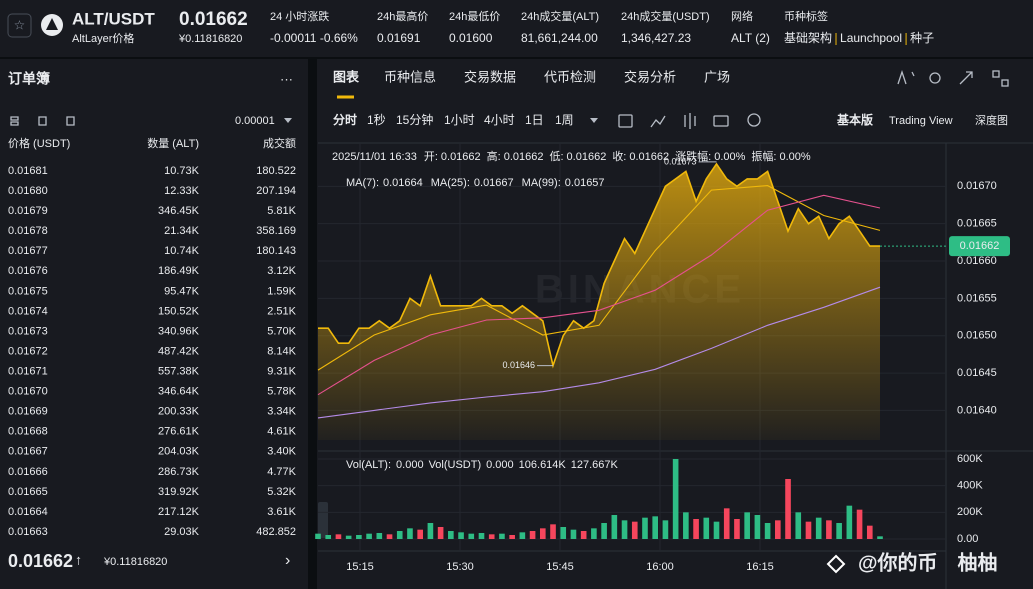  Describe the element at coordinates (281, 452) in the screenshot. I see `ask-total: 3.40K` at that location.